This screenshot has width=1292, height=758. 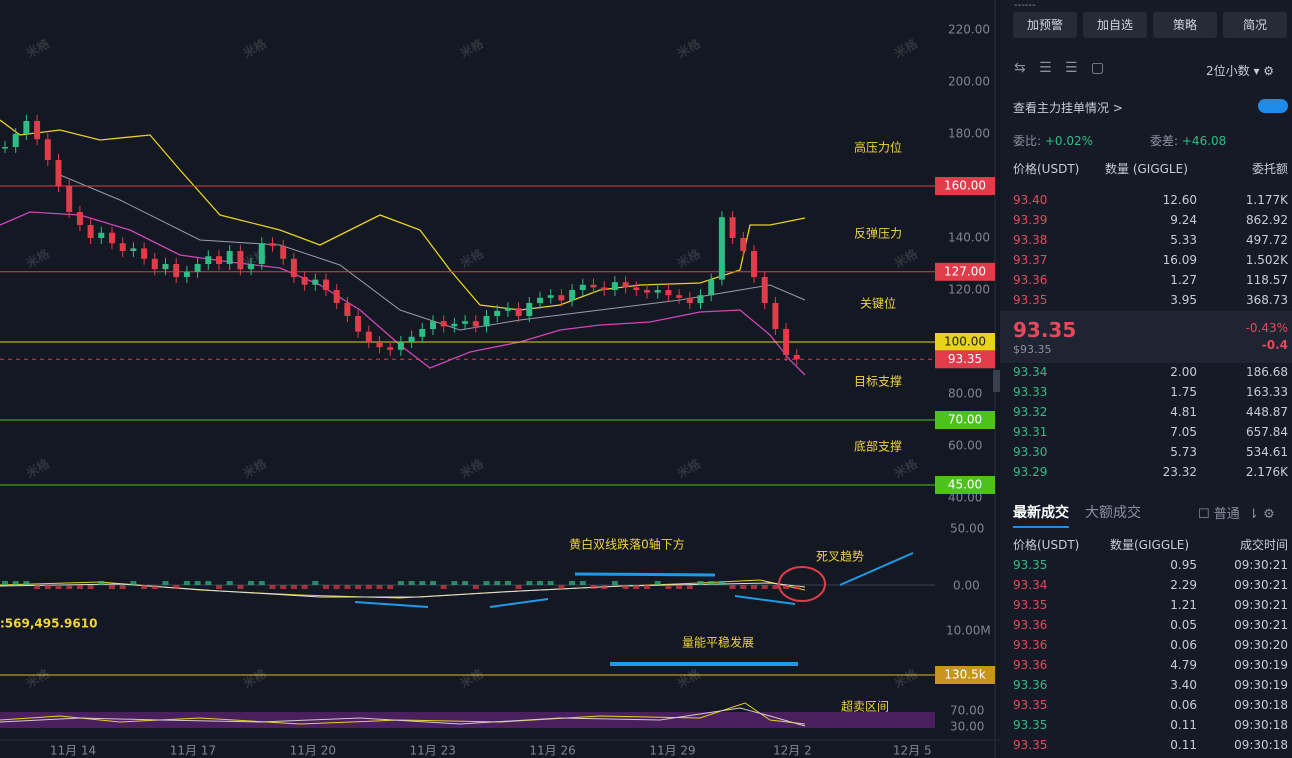 I want to click on decimal-select: 2位小数 ▾ ⚙, so click(x=1240, y=71).